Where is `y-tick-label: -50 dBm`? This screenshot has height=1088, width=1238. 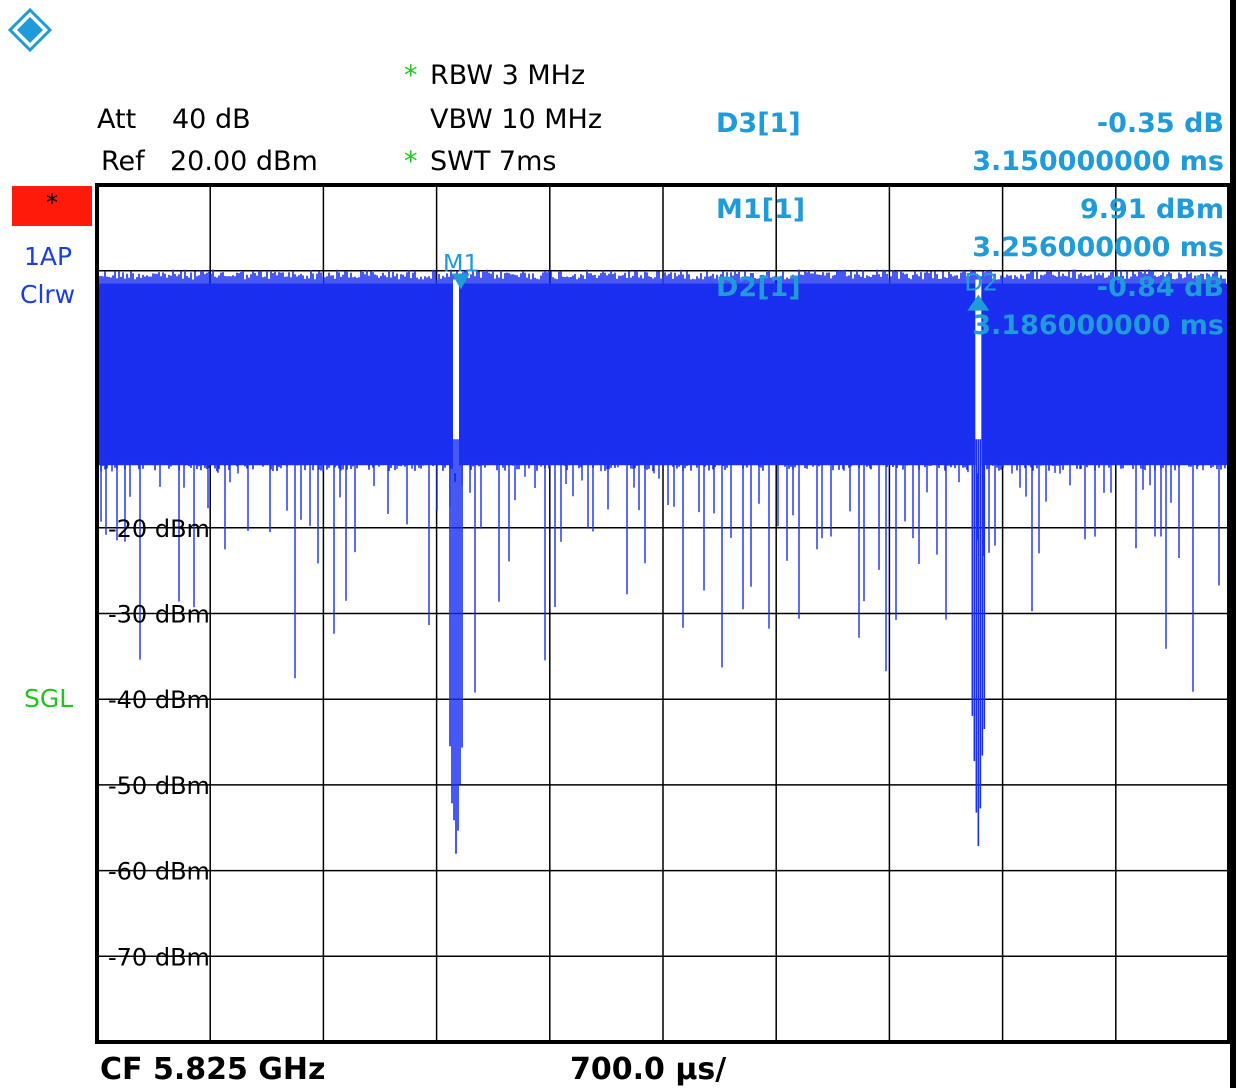
y-tick-label: -50 dBm is located at coordinates (159, 786).